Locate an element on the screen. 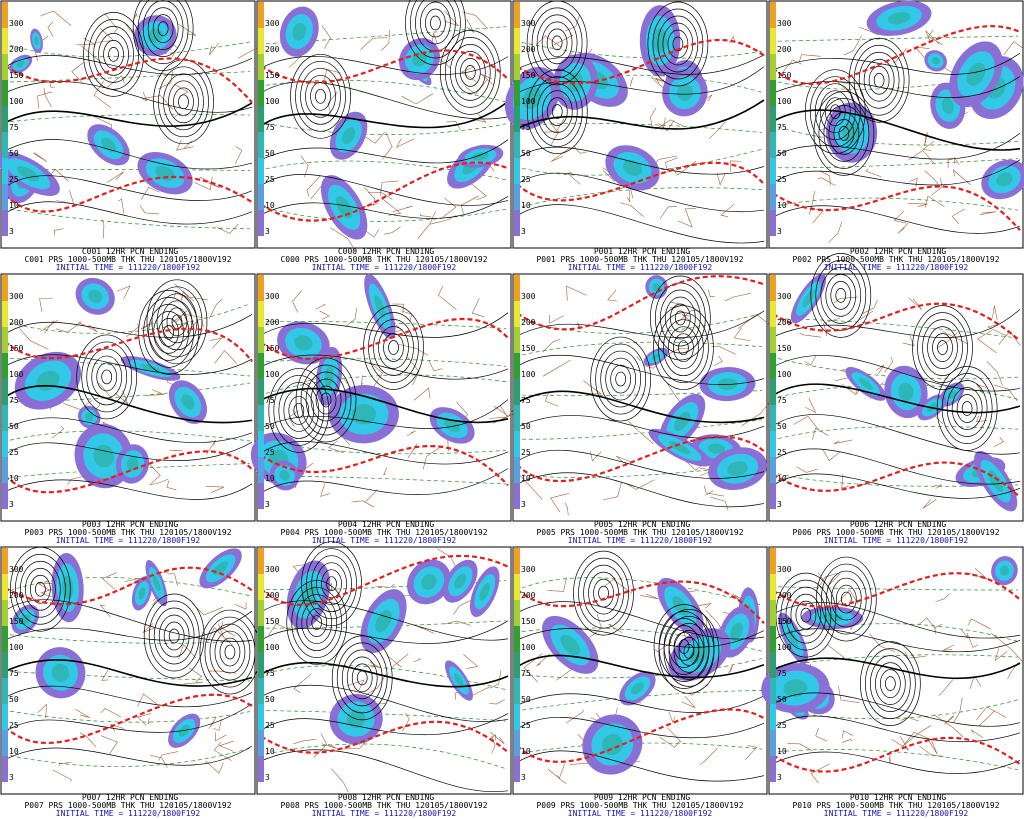 This screenshot has height=819, width=1024. colorbar-label: 75 is located at coordinates (526, 400).